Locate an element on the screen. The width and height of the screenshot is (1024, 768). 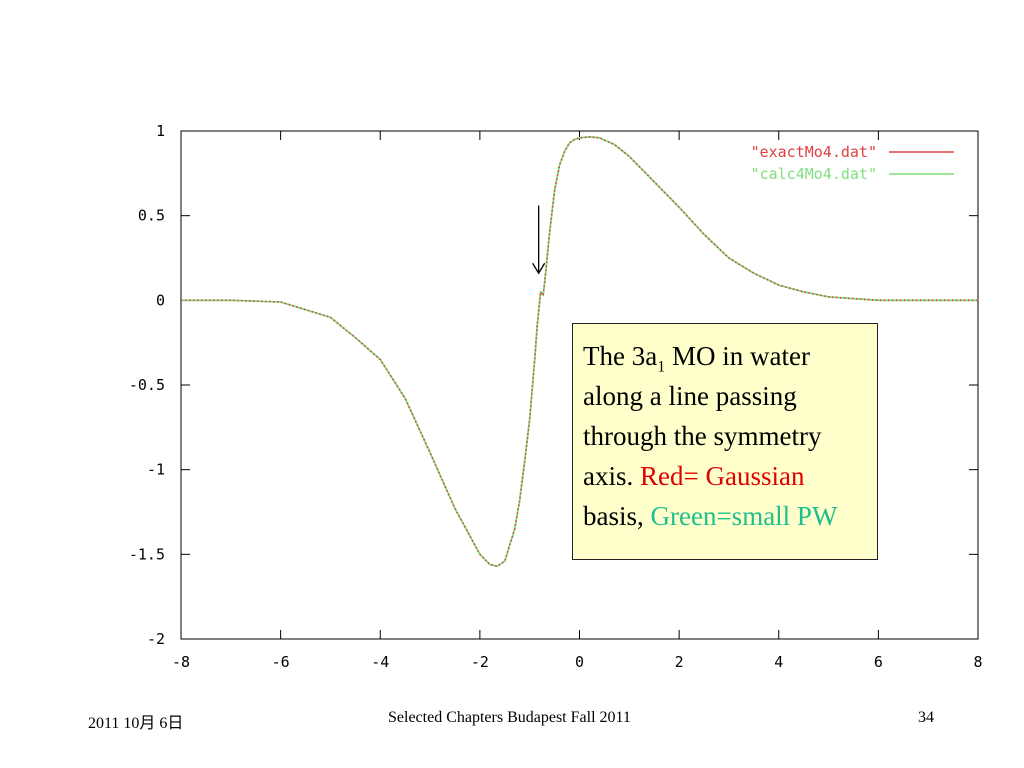
x-tick-labels: -8 -6 -4 -2 0 2 4 6 8 is located at coordinates (577, 662).